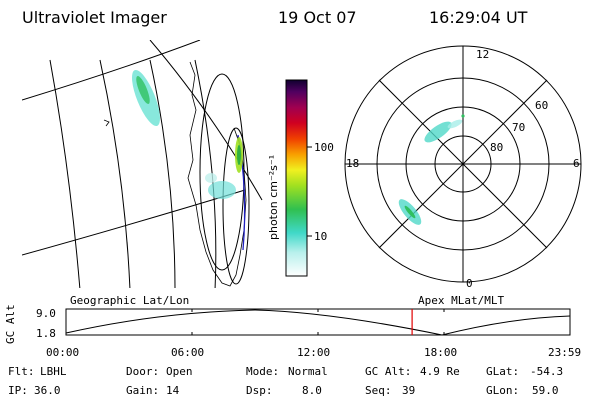  What do you see at coordinates (47, 390) in the screenshot?
I see `ip-value: 36.0` at bounding box center [47, 390].